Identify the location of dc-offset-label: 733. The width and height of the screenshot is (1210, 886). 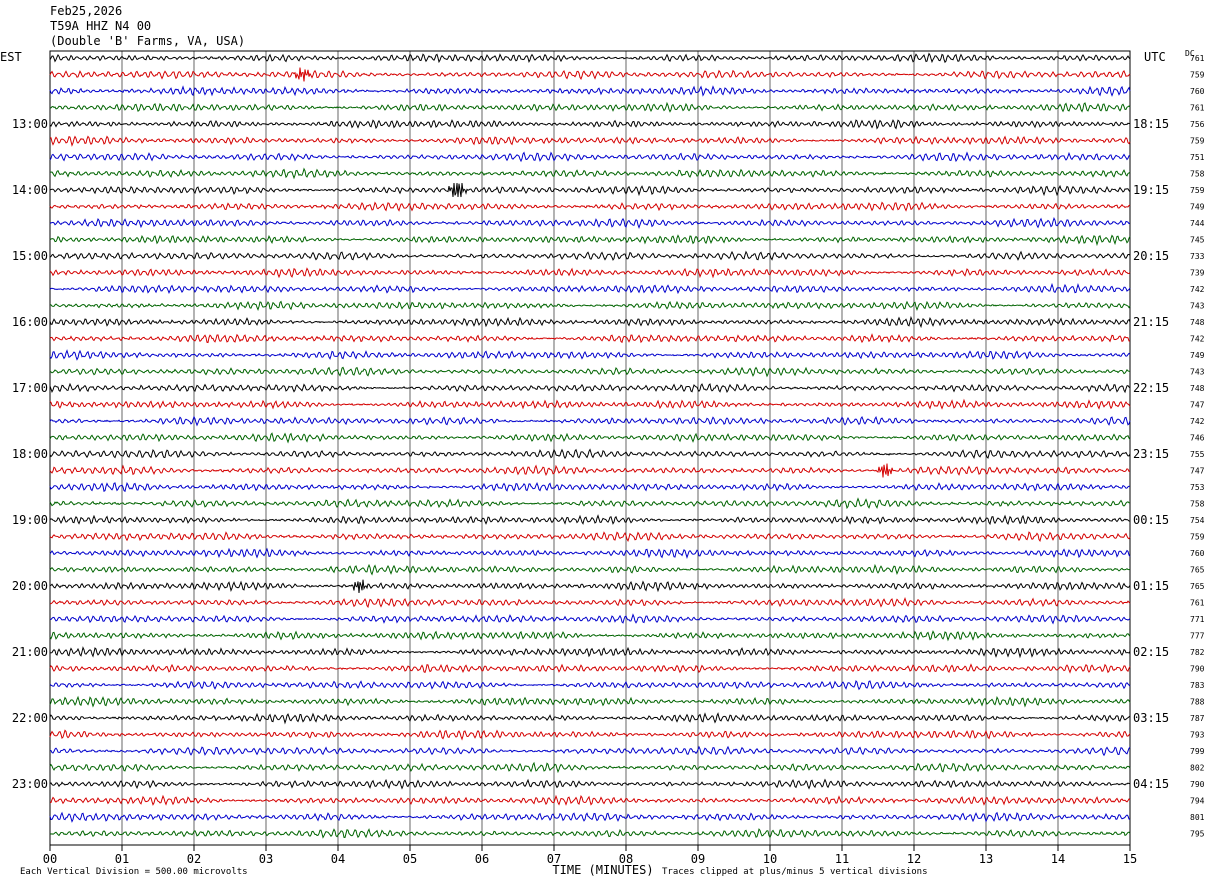
(1197, 256).